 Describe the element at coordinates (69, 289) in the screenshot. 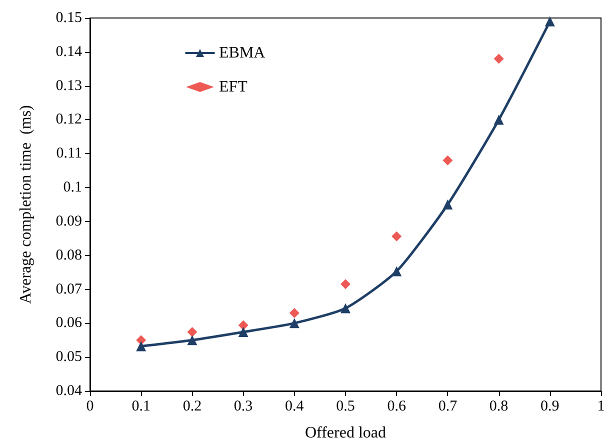

I see `y-tick-label: 0.07` at that location.